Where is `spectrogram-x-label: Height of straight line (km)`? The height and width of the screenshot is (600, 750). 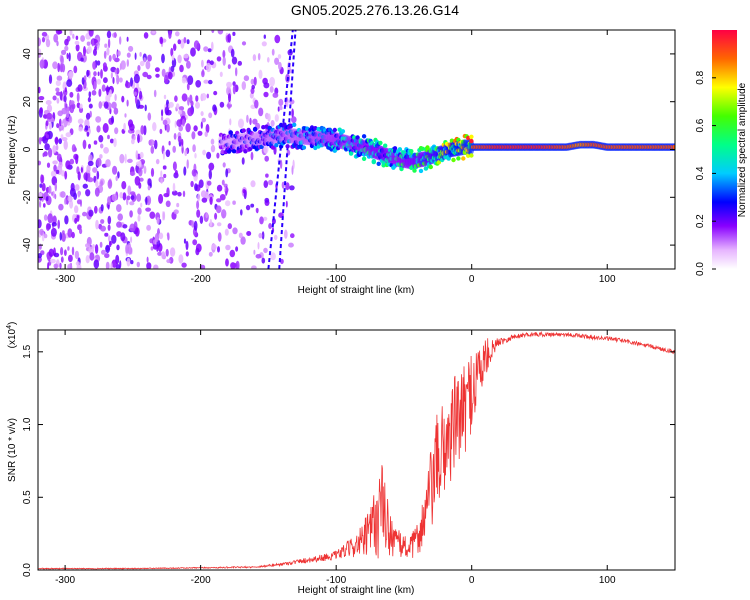 spectrogram-x-label: Height of straight line (km) is located at coordinates (356, 290).